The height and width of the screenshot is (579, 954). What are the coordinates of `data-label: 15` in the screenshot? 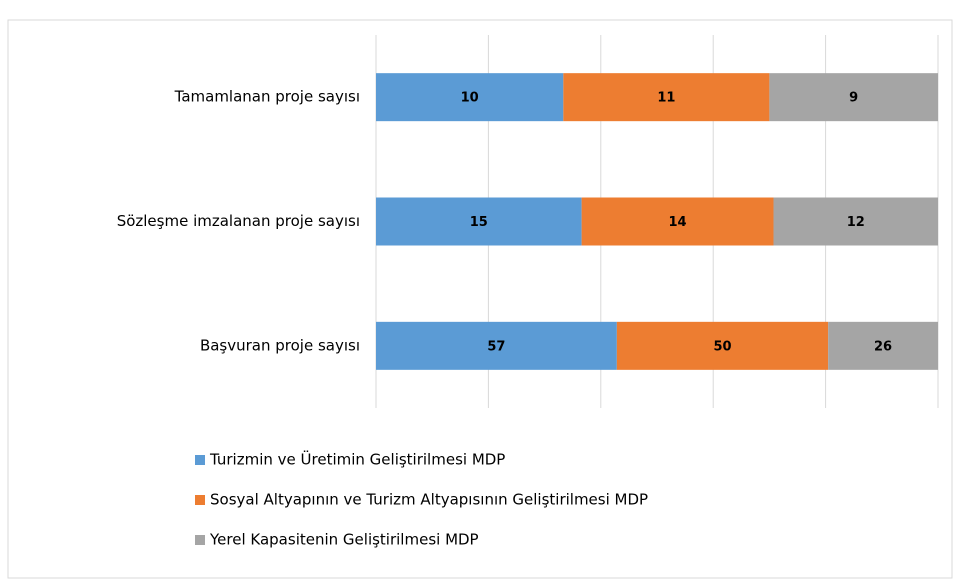 It's located at (479, 222).